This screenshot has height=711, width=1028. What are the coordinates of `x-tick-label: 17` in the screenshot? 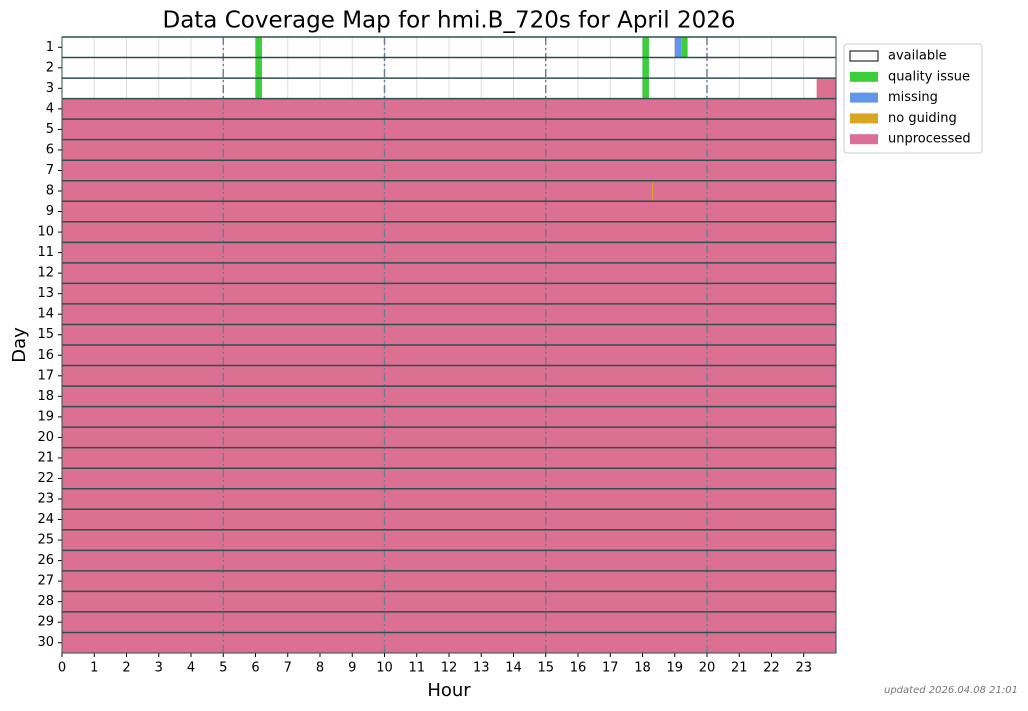 It's located at (610, 668).